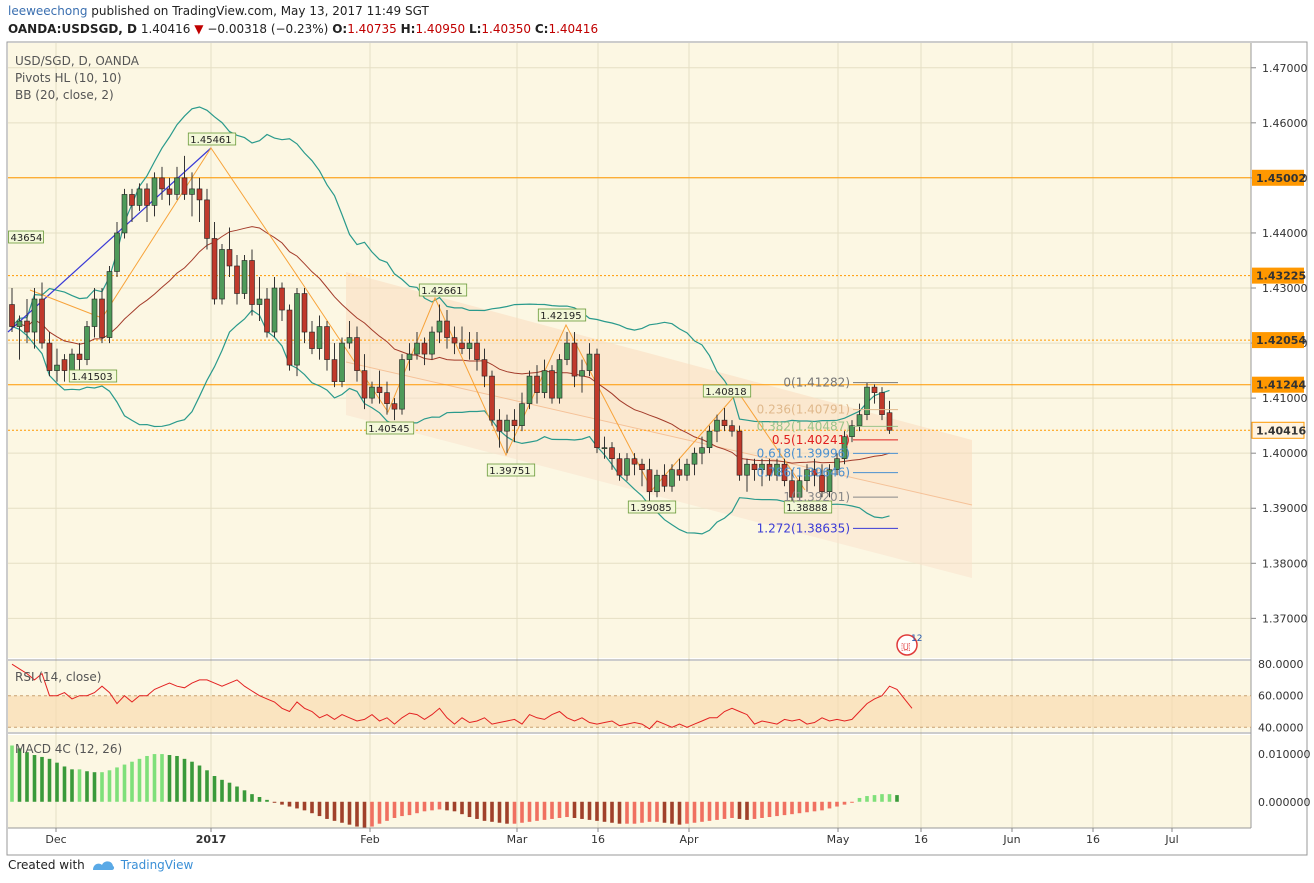 The image size is (1314, 883). Describe the element at coordinates (48, 11) in the screenshot. I see `author-link: leeweechong` at that location.